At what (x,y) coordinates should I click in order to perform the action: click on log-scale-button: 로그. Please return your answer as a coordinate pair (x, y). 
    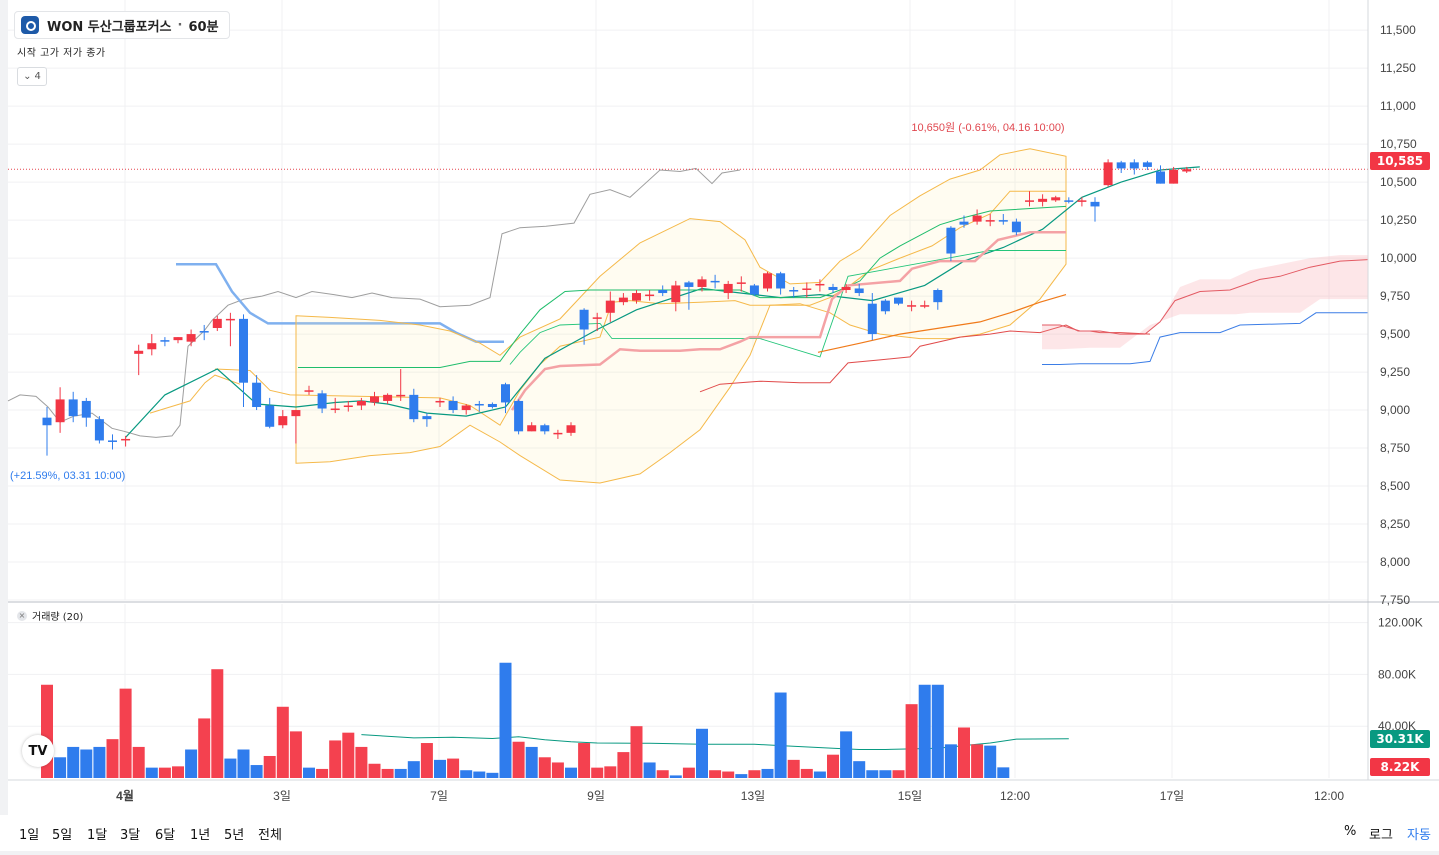
    Looking at the image, I should click on (1381, 835).